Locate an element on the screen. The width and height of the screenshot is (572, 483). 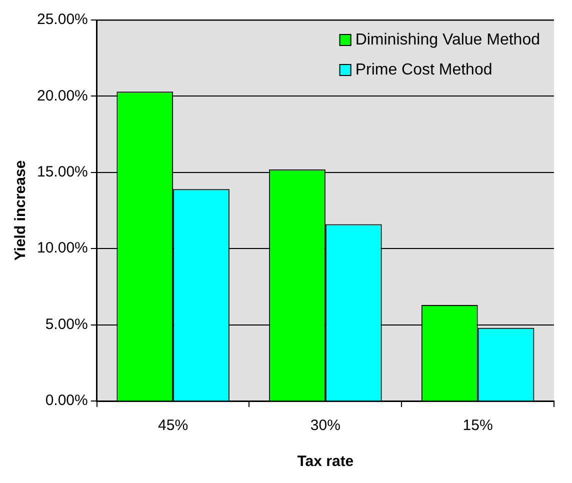
y-tick-label: 5.00% is located at coordinates (66, 324).